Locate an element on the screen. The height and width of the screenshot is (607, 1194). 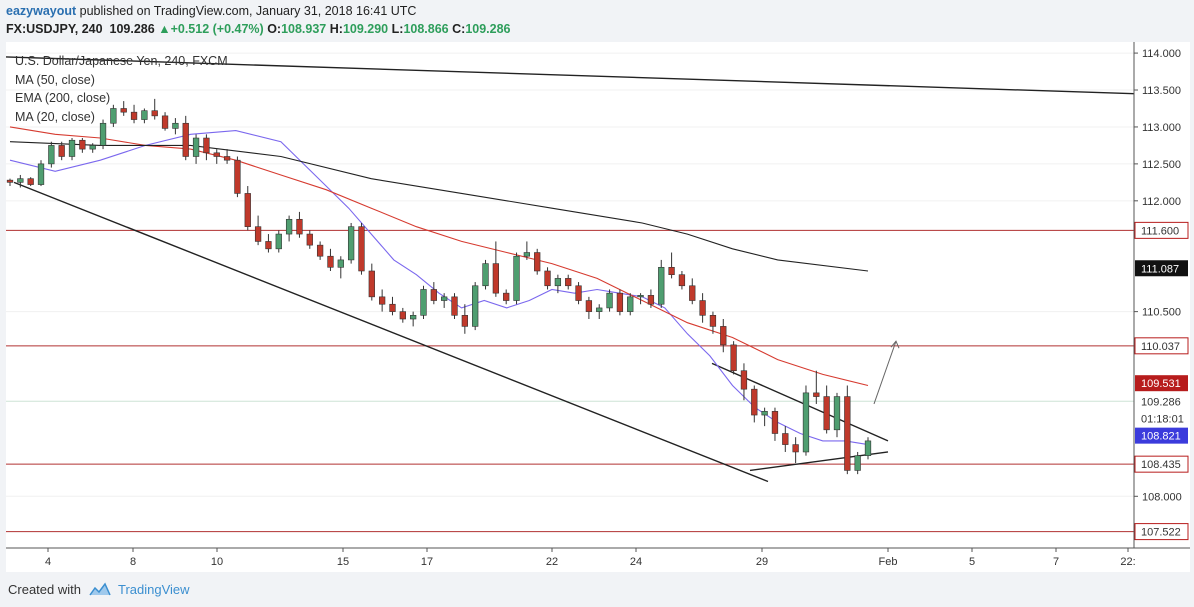
tradingview-logo-icon is located at coordinates (100, 591).